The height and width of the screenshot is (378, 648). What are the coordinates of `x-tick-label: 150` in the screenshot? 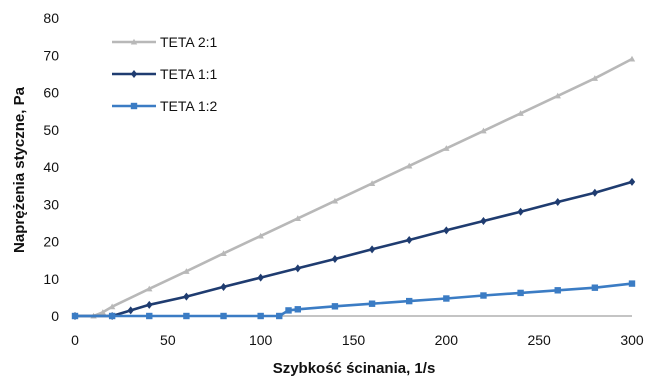 It's located at (354, 340).